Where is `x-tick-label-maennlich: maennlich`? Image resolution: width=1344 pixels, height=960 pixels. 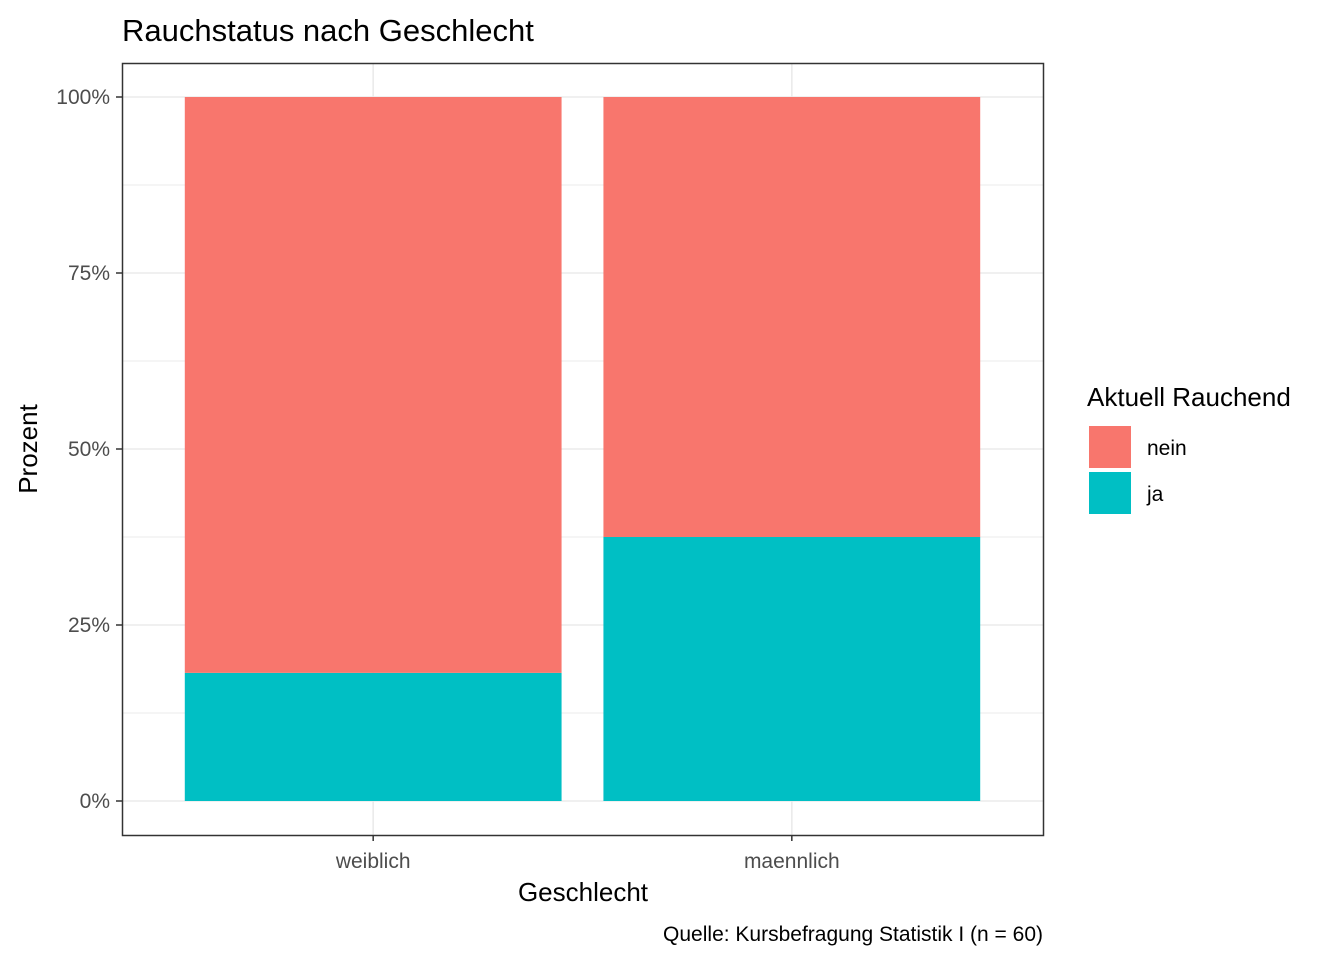 x-tick-label-maennlich: maennlich is located at coordinates (792, 861).